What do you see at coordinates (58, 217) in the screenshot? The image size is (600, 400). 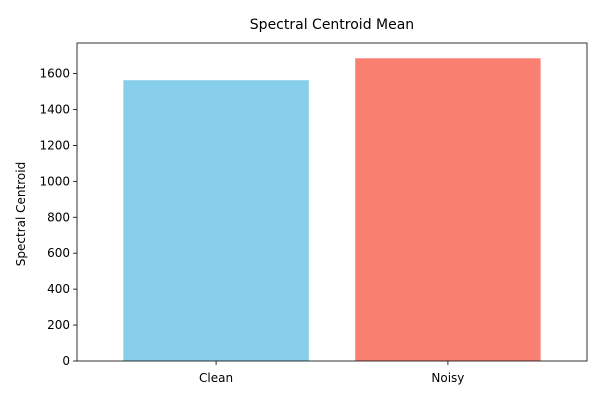 I see `y-tick-label-800: 800` at bounding box center [58, 217].